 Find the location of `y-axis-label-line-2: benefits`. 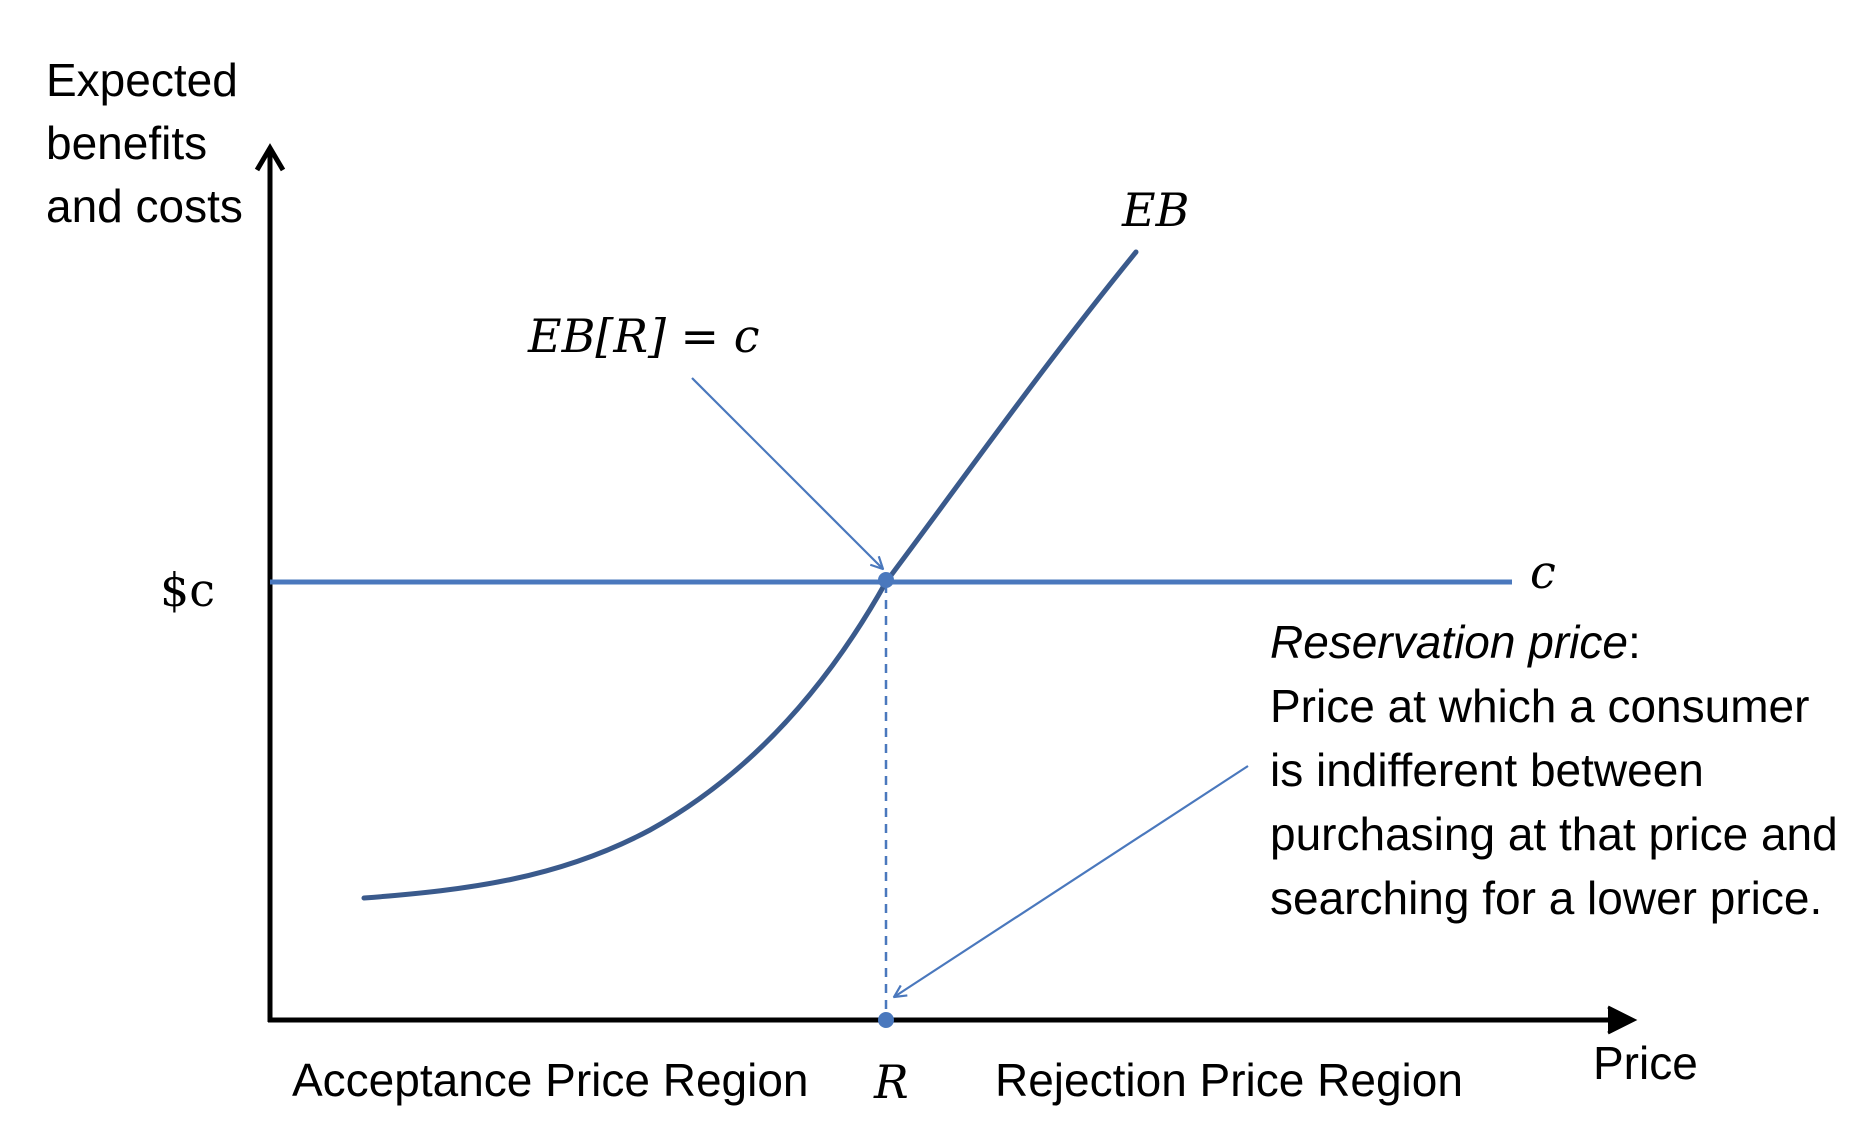

y-axis-label-line-2: benefits is located at coordinates (126, 143).